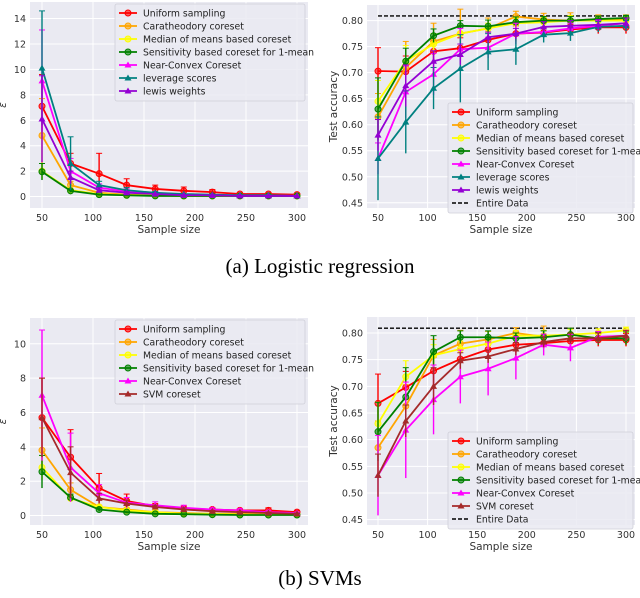  I want to click on x-tick-label: 200, so click(527, 535).